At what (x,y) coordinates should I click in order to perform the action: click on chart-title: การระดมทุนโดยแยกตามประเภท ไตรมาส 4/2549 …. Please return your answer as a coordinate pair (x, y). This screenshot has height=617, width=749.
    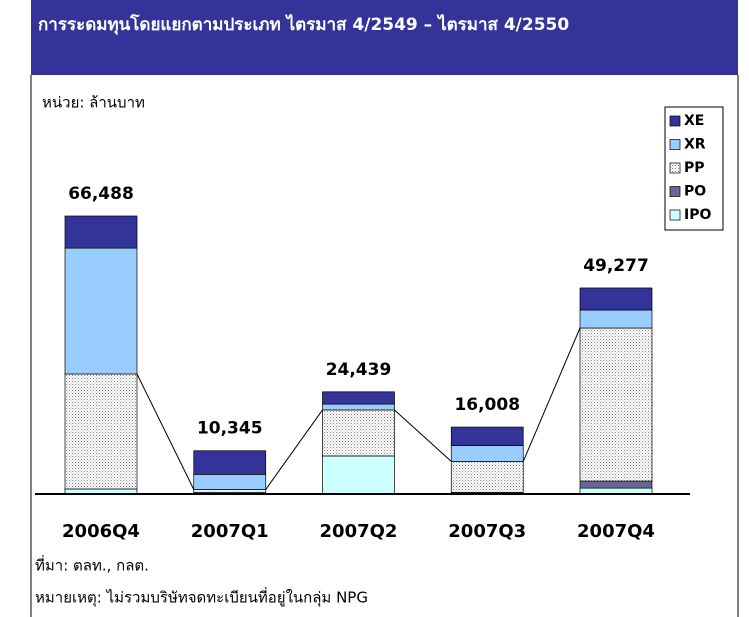
    Looking at the image, I should click on (303, 24).